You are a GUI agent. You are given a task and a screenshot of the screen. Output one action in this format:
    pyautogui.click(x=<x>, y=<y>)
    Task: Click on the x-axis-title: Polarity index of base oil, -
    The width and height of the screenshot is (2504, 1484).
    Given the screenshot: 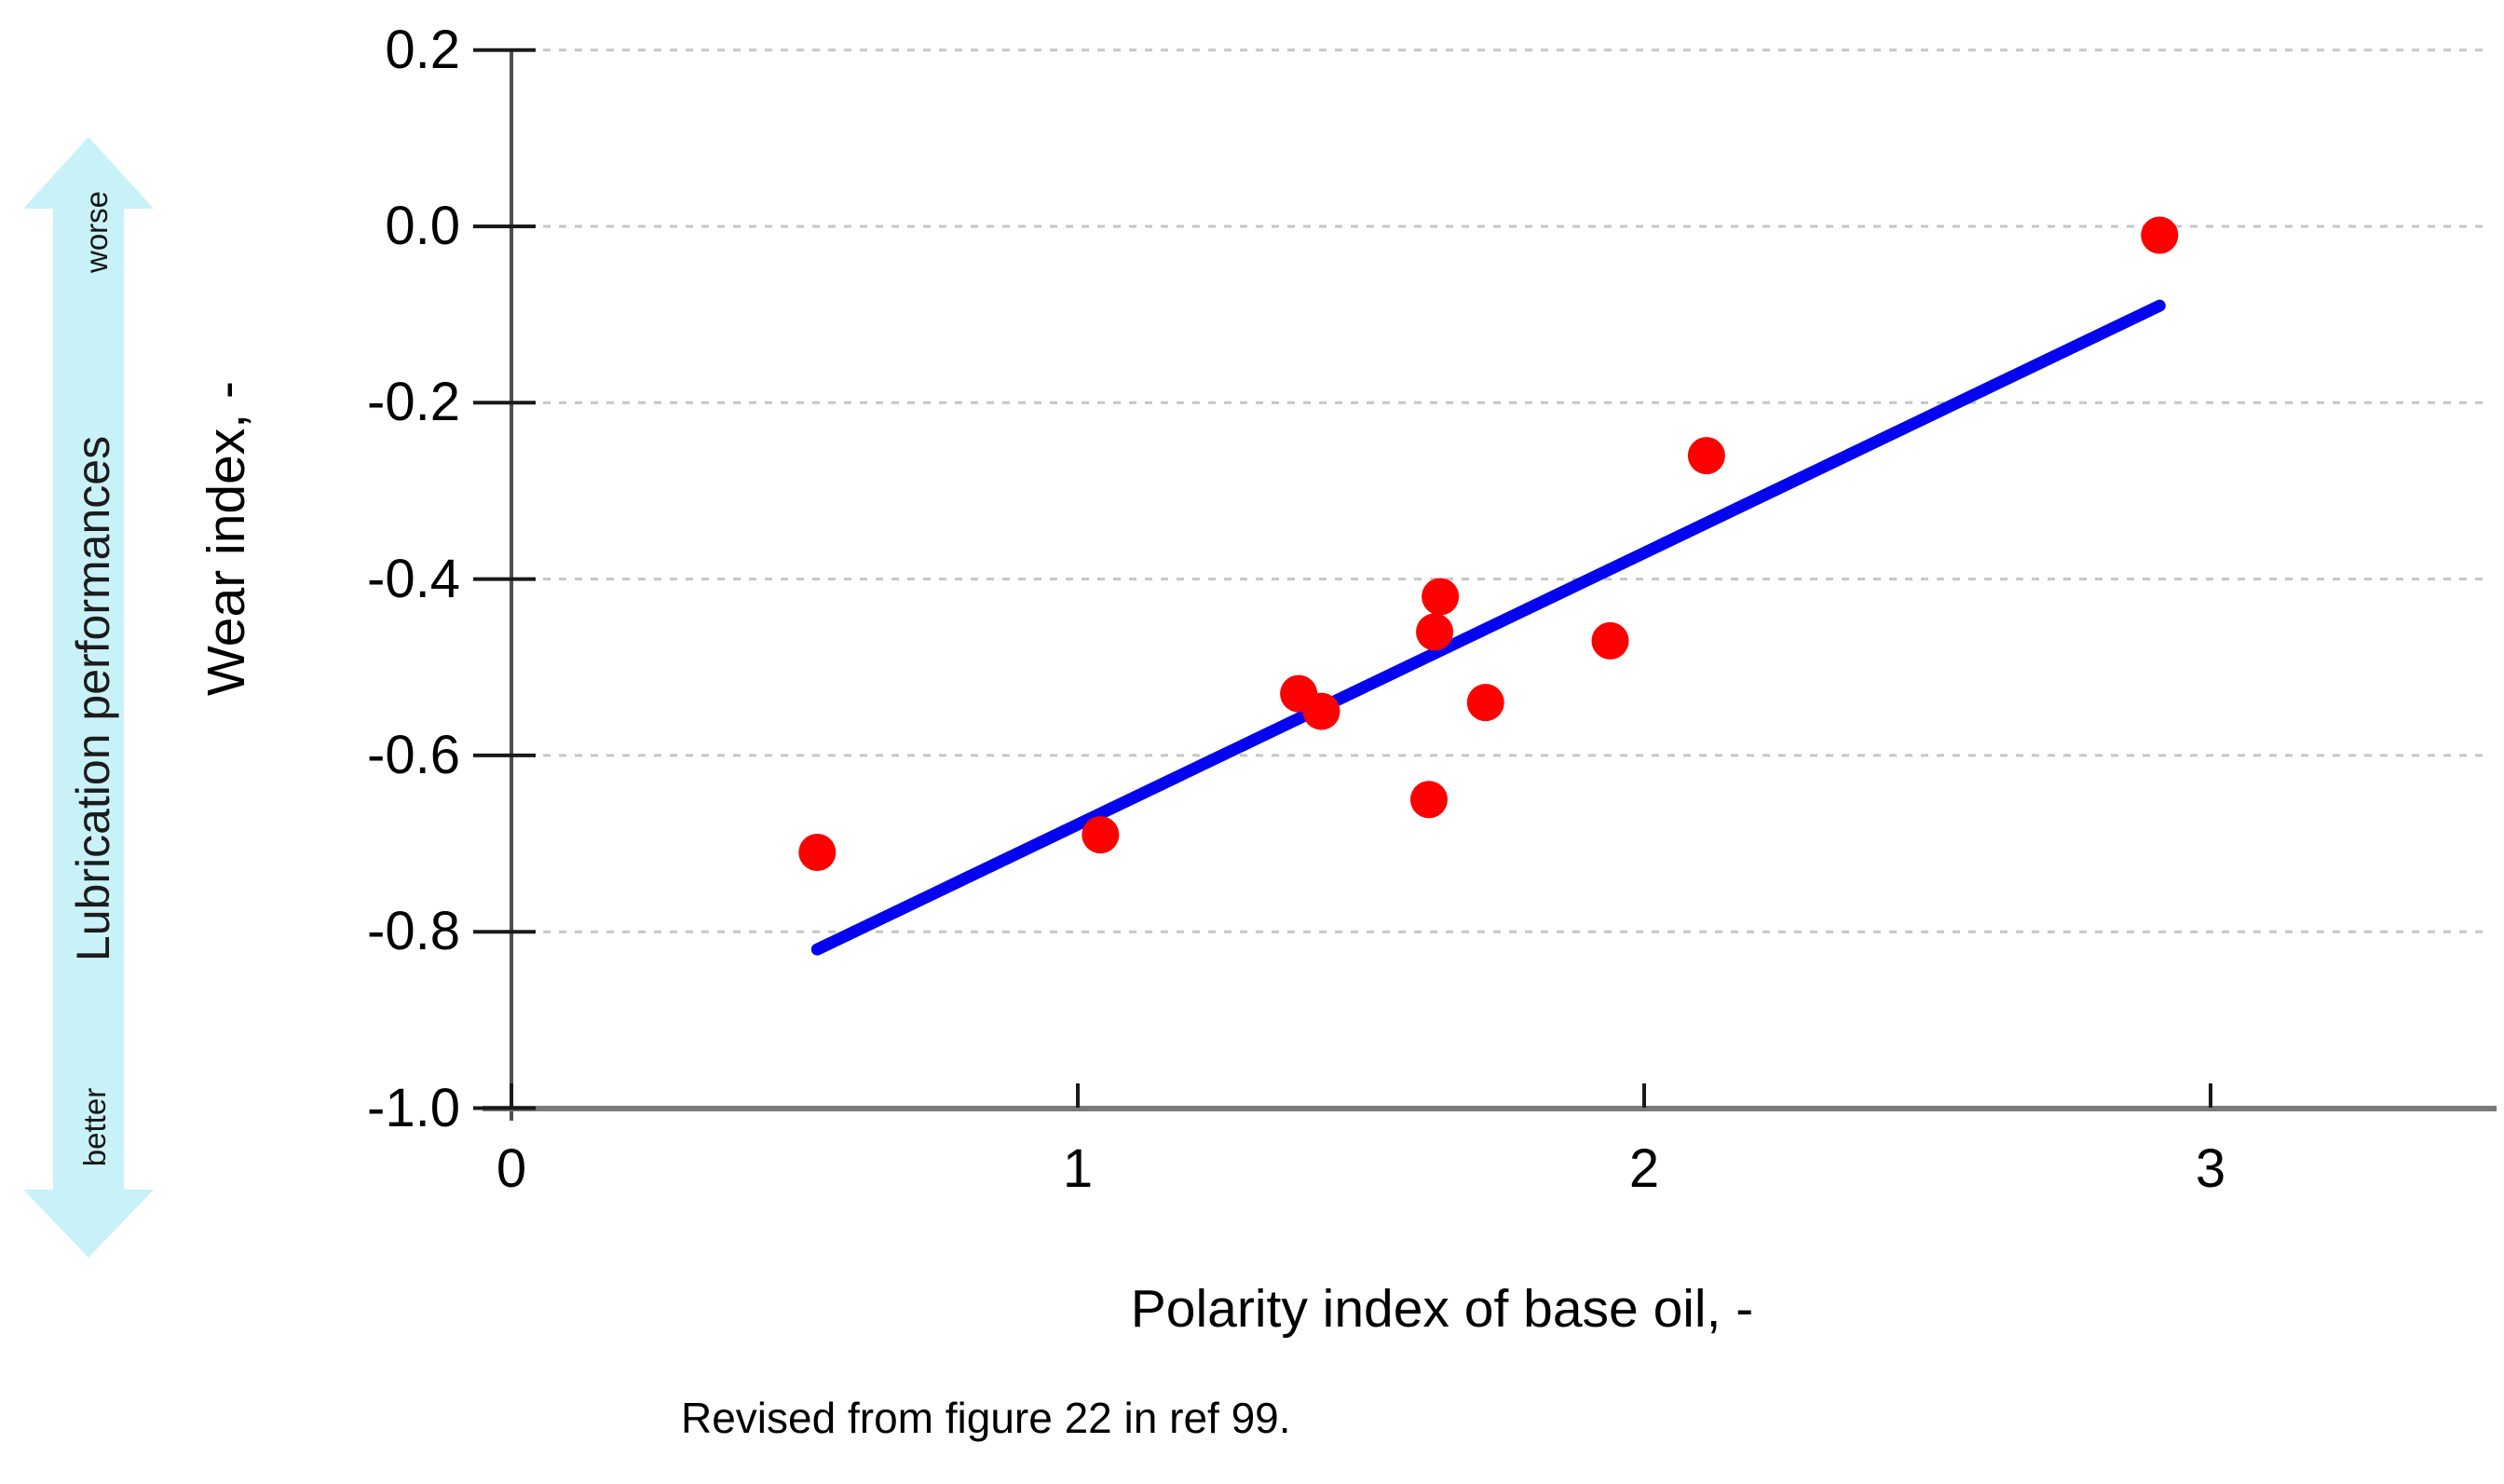 What is the action you would take?
    pyautogui.click(x=1442, y=1309)
    